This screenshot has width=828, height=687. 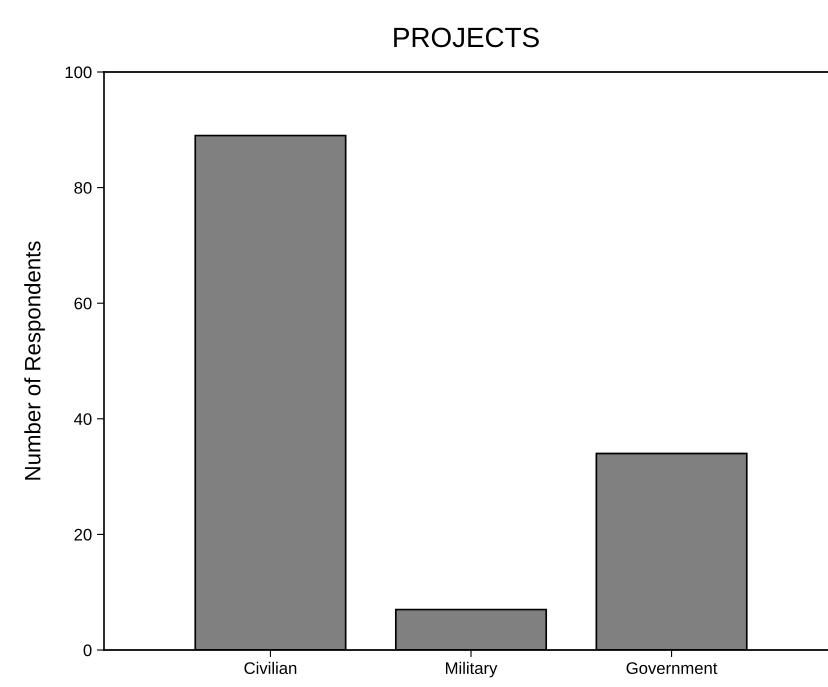 I want to click on chart-title: PROJECTS, so click(x=466, y=38).